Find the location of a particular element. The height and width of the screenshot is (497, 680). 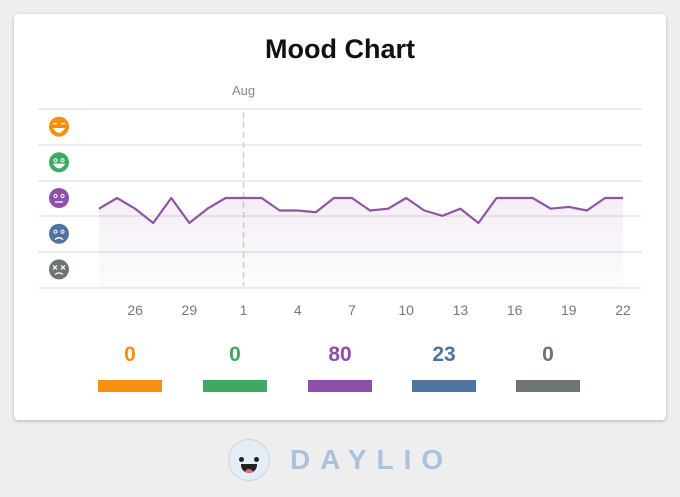

awful-face-icon is located at coordinates (59, 269).